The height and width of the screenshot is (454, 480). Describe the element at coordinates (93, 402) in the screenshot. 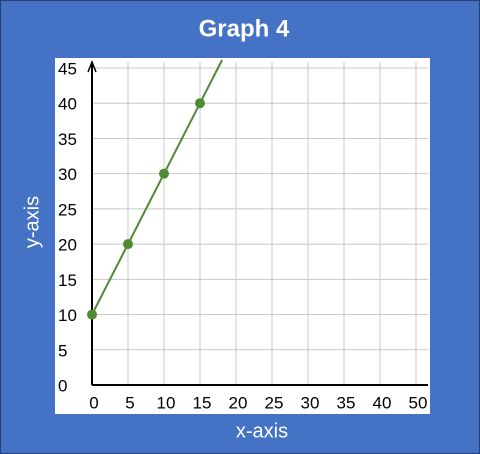

I see `x-tick-label: 0` at that location.